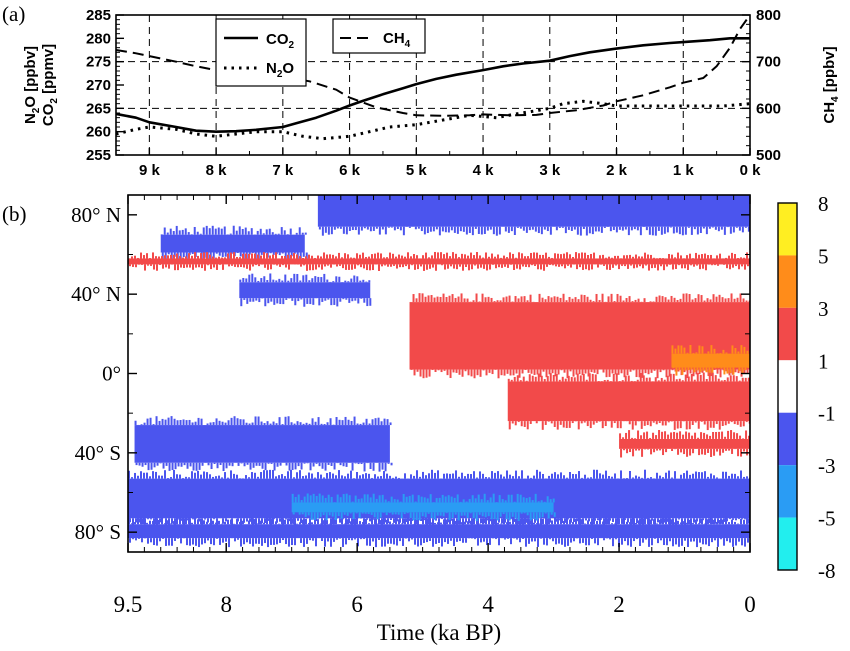 This screenshot has height=651, width=850. What do you see at coordinates (433, 120) in the screenshot?
I see `series-line-n2o` at bounding box center [433, 120].